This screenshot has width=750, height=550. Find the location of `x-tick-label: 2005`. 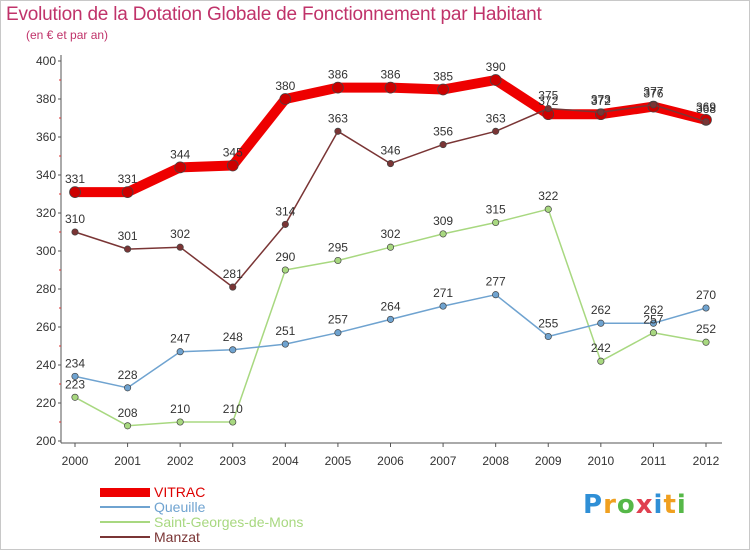

x-tick-label: 2005 is located at coordinates (338, 461).